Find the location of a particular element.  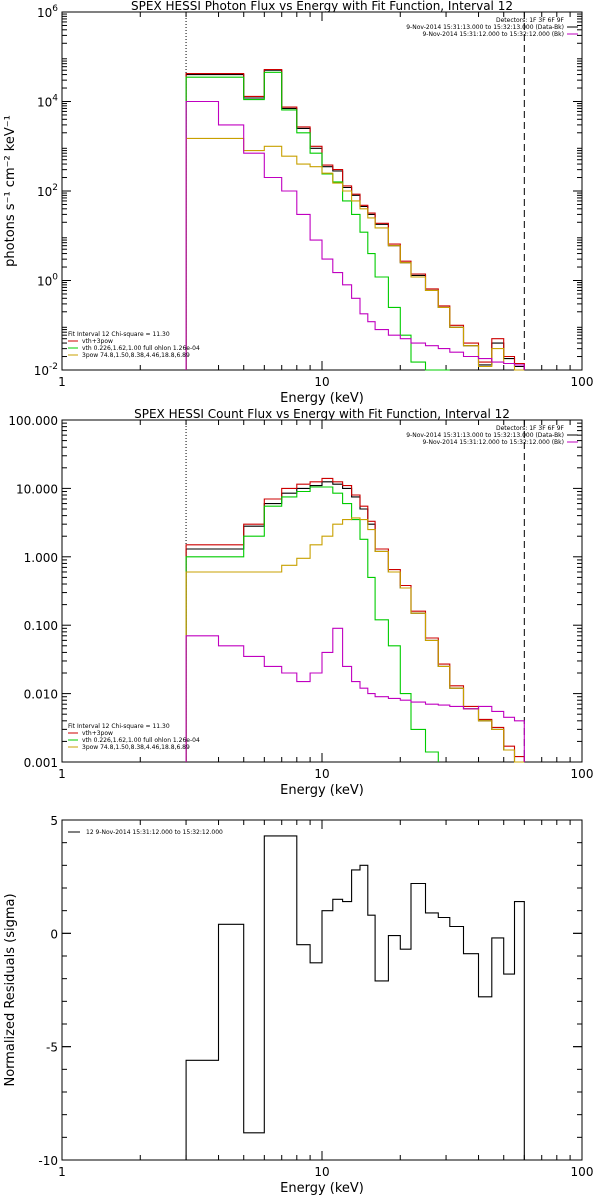

y-tick-label: 10² is located at coordinates (47, 191).